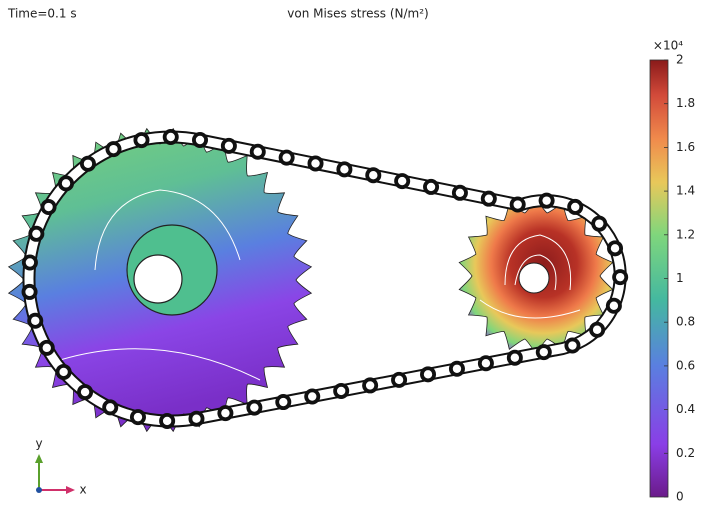  Describe the element at coordinates (685, 191) in the screenshot. I see `colorbar-tick-label: 1.4` at that location.